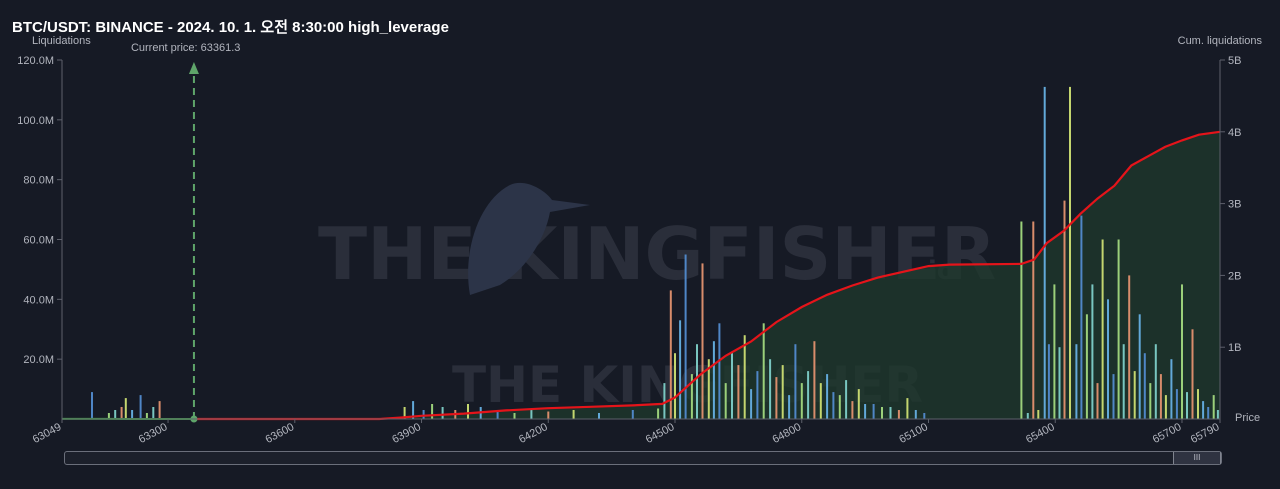 This screenshot has height=489, width=1280. Describe the element at coordinates (406, 433) in the screenshot. I see `x-tick-label: 63900` at that location.